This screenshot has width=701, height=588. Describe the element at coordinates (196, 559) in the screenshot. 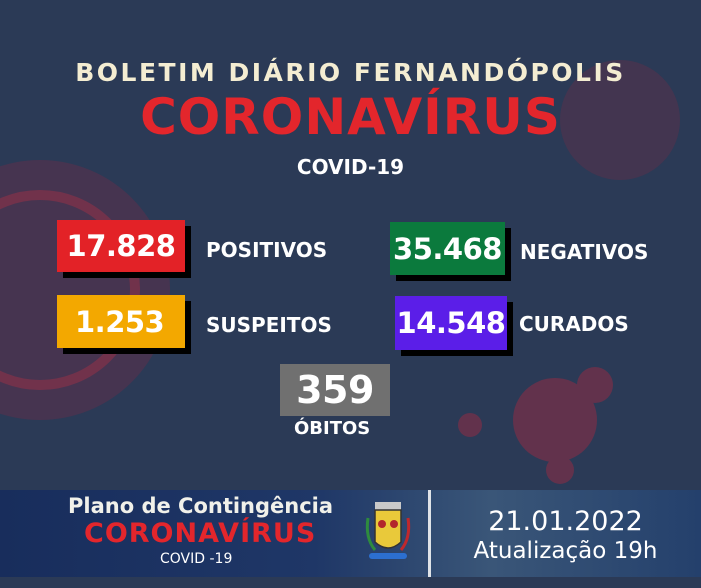

I see `footer-covid: COVID -19` at that location.